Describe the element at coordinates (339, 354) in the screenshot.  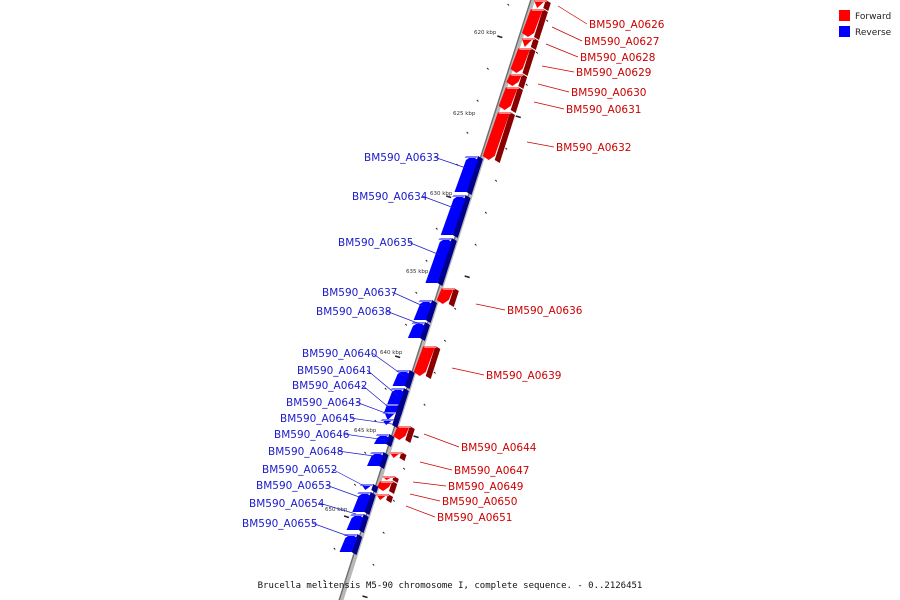
I see `gene-label: BM590_A0640` at that location.